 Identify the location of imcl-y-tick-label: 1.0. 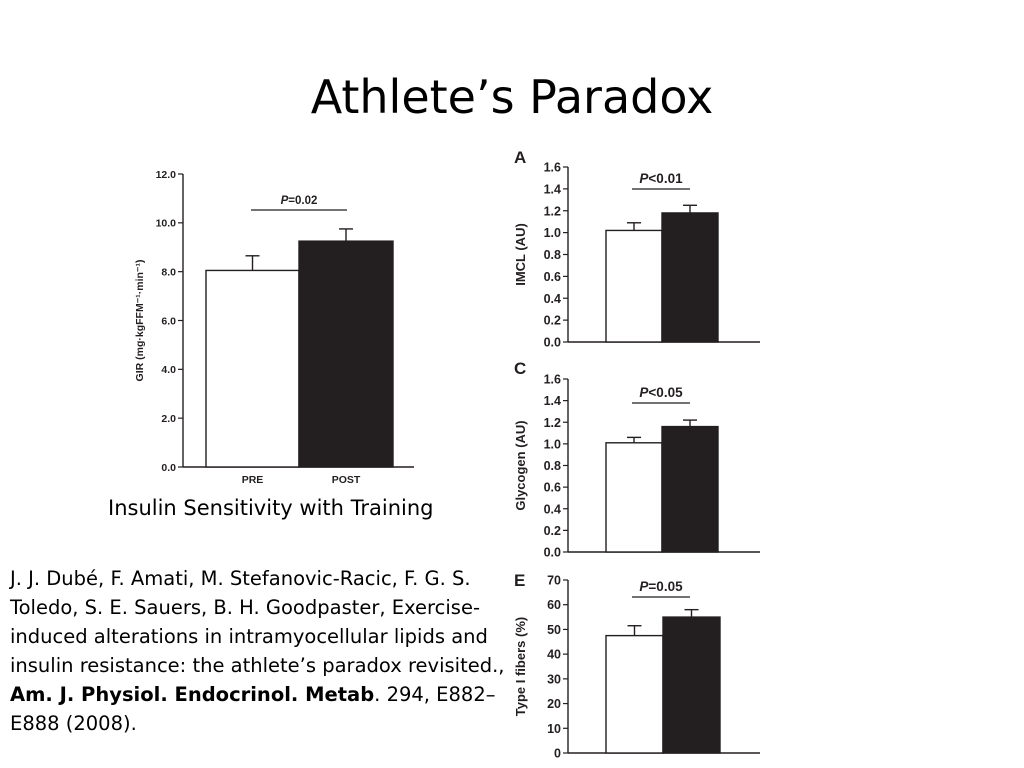
(552, 233).